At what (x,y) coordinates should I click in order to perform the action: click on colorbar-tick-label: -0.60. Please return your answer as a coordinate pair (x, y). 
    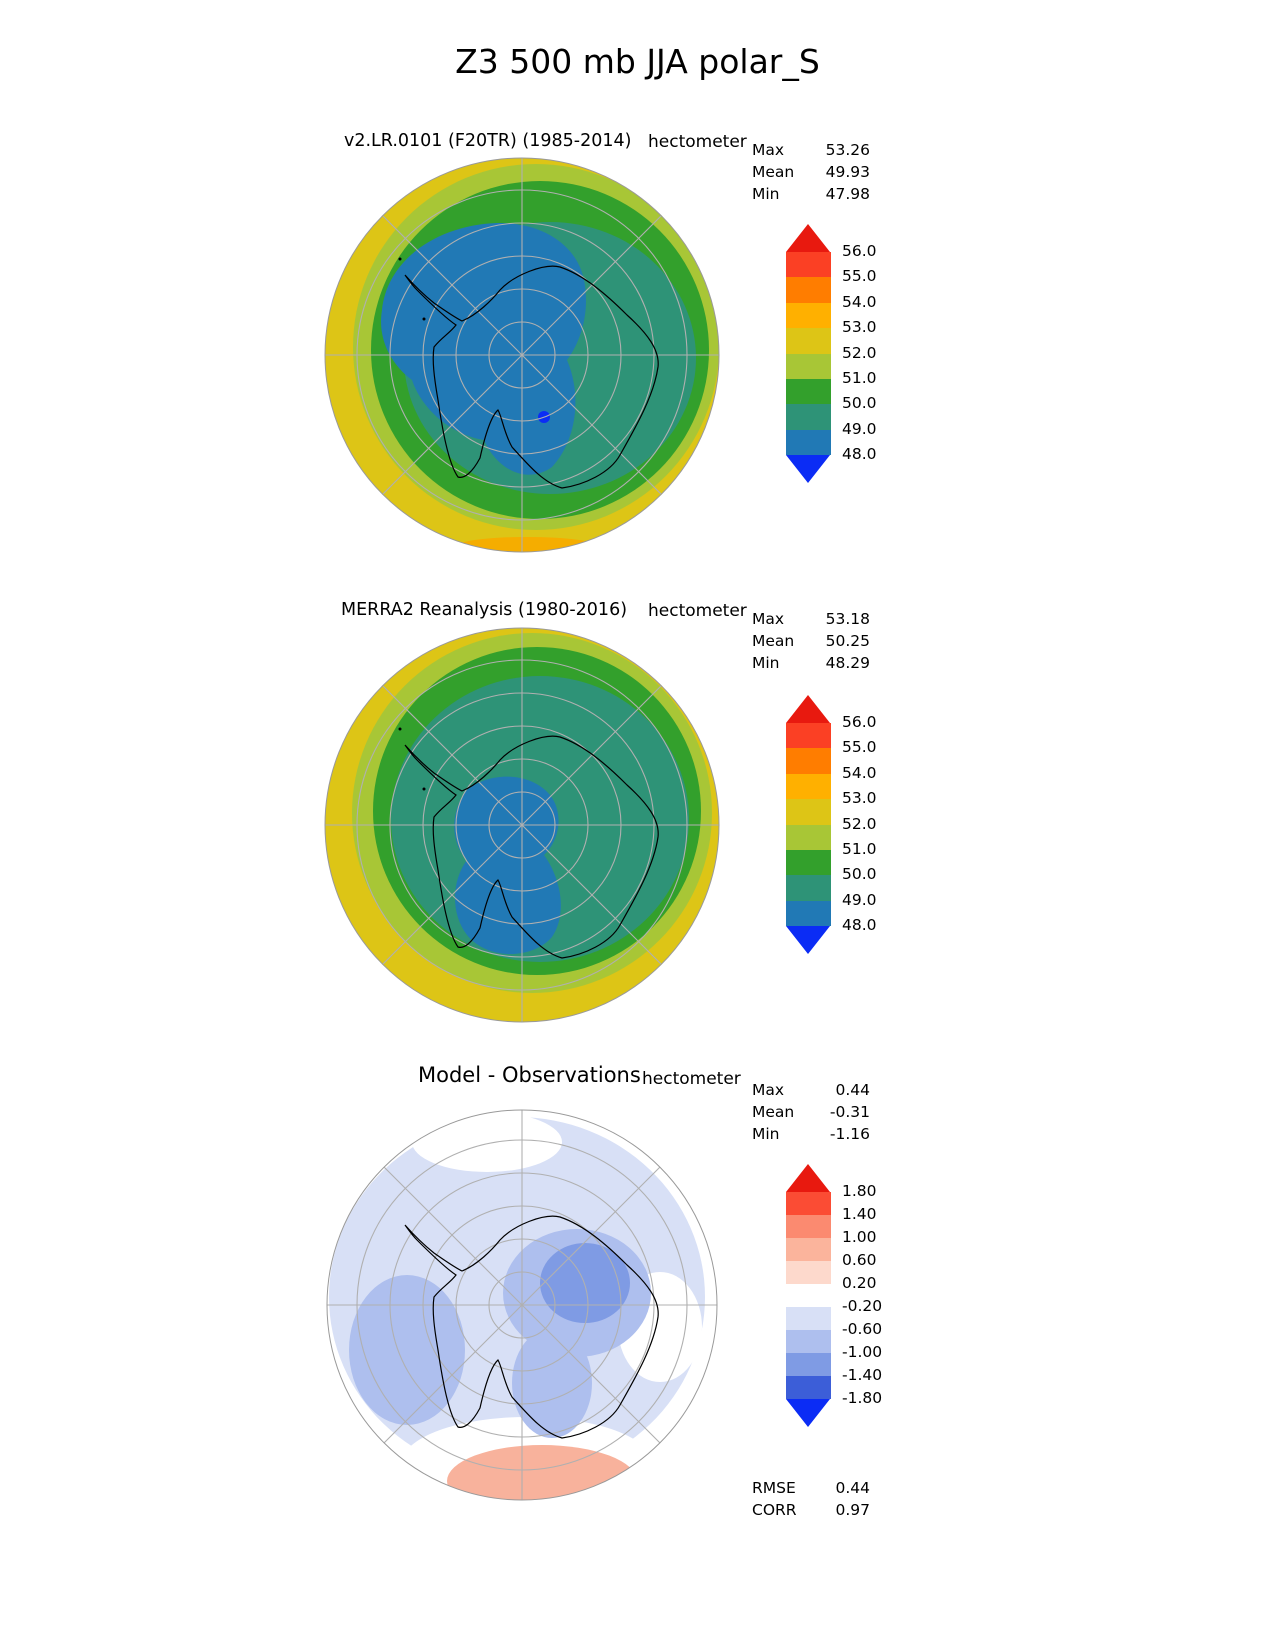
    Looking at the image, I should click on (862, 1329).